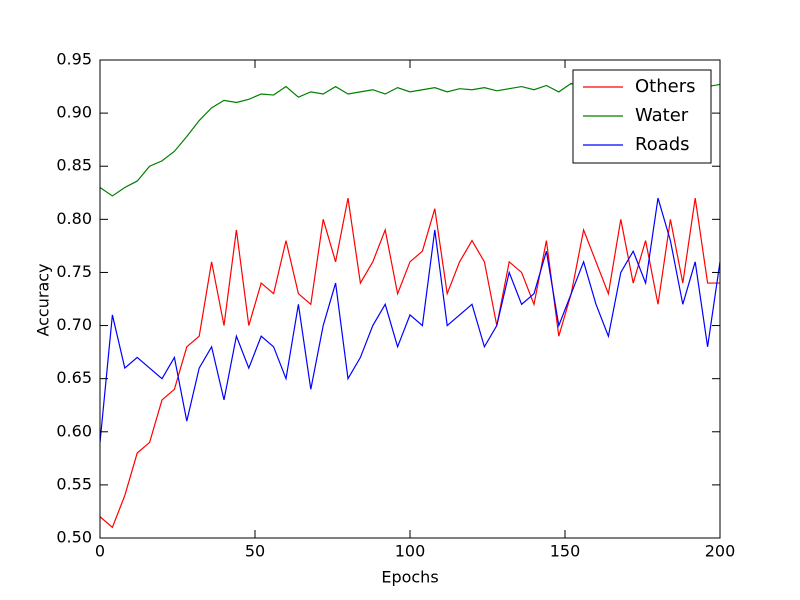 This screenshot has height=600, width=800. Describe the element at coordinates (74, 218) in the screenshot. I see `y-tick-label: 0.80` at that location.